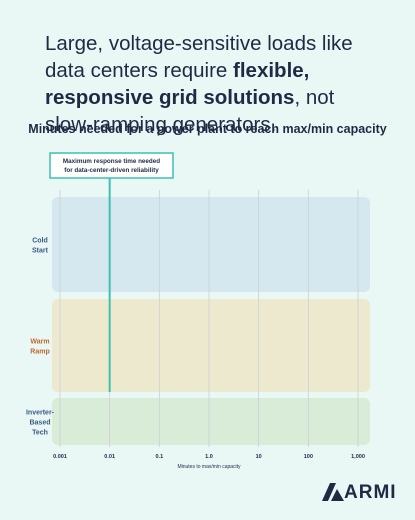  Describe the element at coordinates (40, 241) in the screenshot. I see `category-label: Cold` at that location.